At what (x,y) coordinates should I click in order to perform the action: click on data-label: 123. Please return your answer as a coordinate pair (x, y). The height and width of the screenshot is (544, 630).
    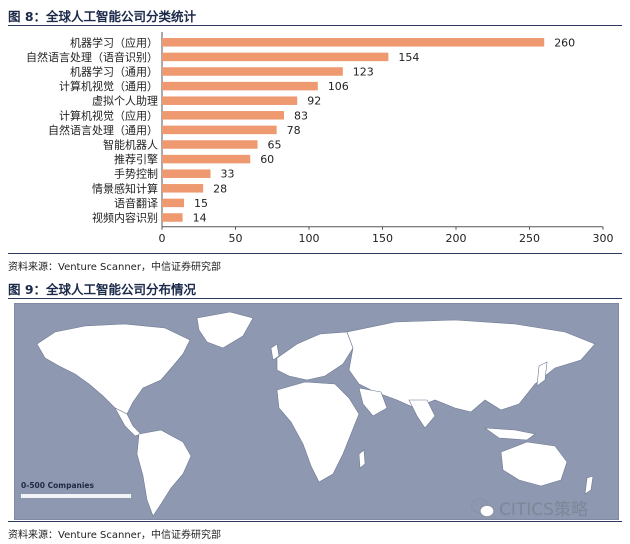
    Looking at the image, I should click on (363, 72).